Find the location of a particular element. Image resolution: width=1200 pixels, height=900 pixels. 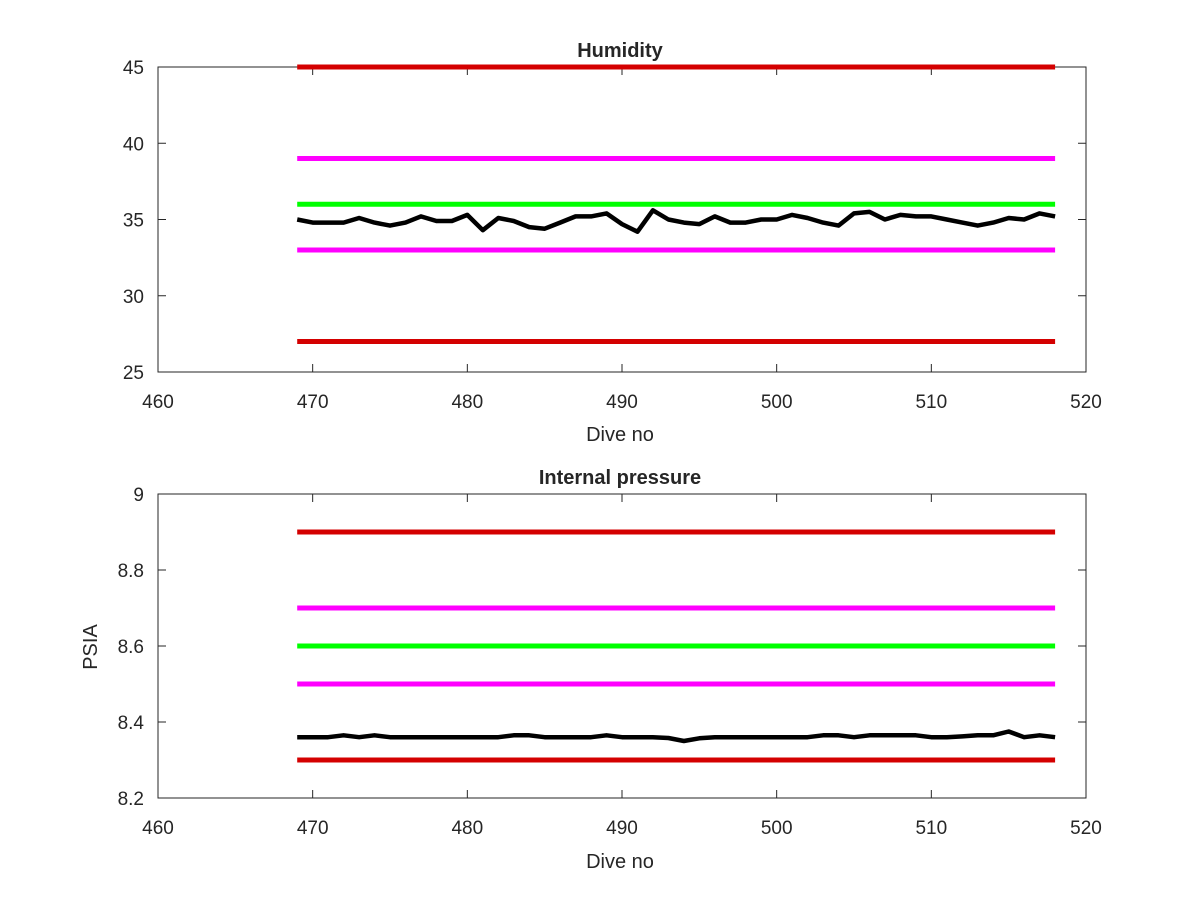

internal-pressure-y-tick-label: 8.4 is located at coordinates (131, 723).